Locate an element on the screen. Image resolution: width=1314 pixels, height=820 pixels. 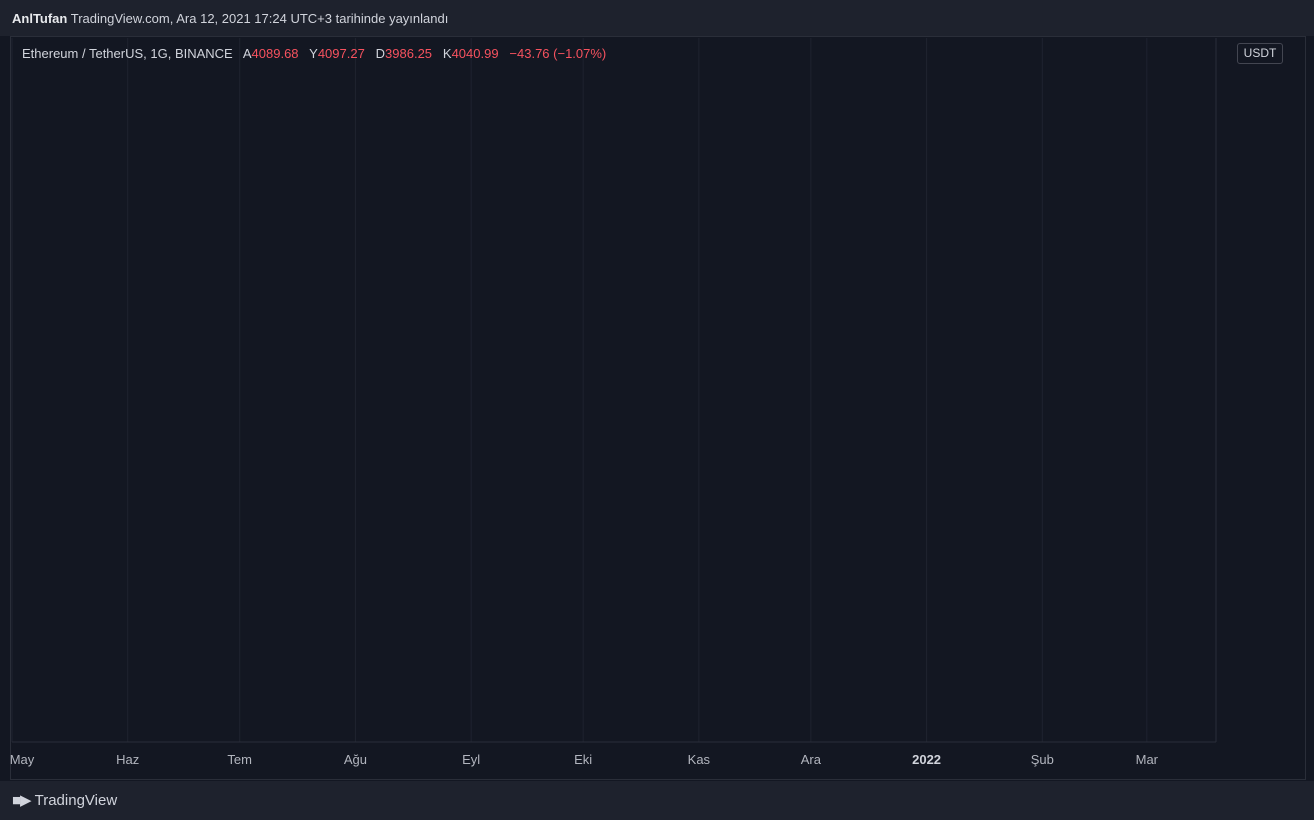
footer-bar: ■▶ TradingView is located at coordinates (657, 800).